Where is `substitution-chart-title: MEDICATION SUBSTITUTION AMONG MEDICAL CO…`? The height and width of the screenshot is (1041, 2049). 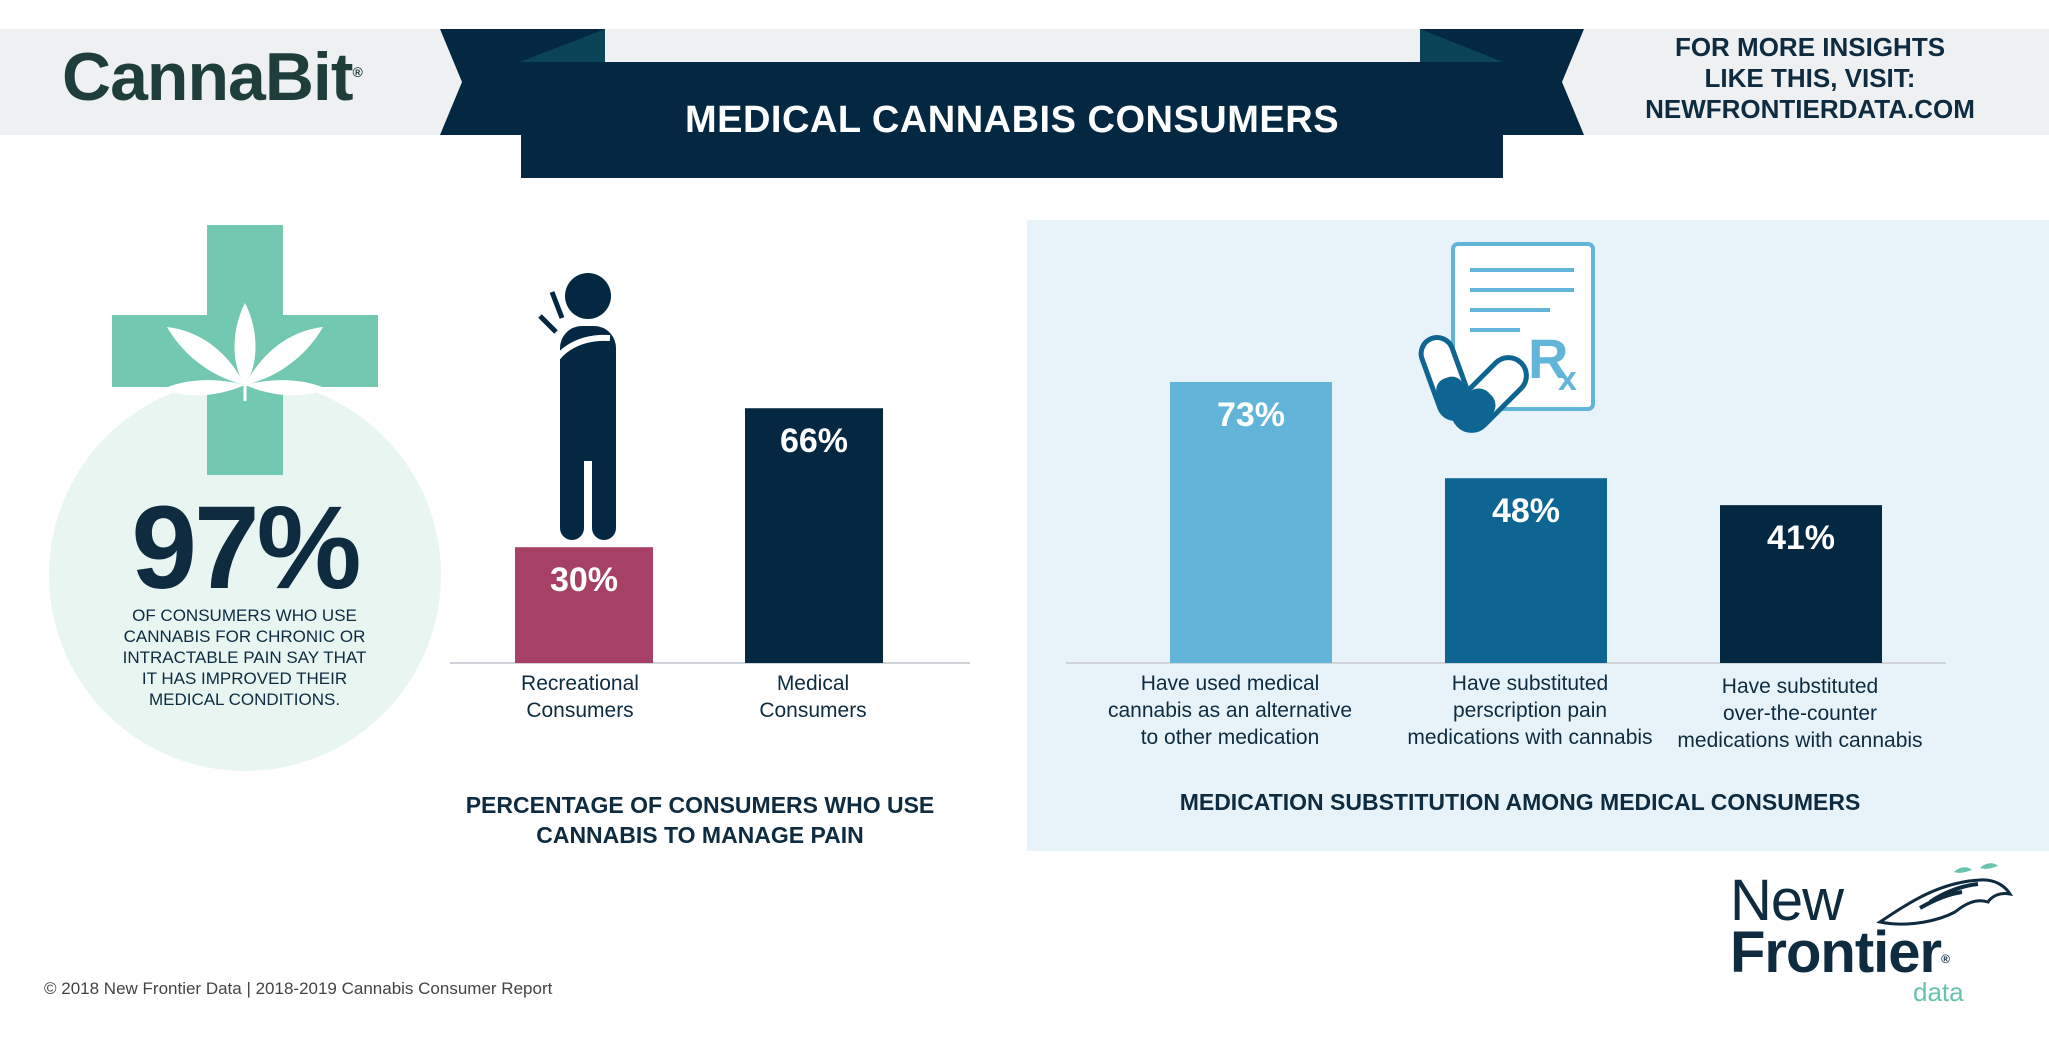
substitution-chart-title: MEDICATION SUBSTITUTION AMONG MEDICAL CO… is located at coordinates (1520, 802).